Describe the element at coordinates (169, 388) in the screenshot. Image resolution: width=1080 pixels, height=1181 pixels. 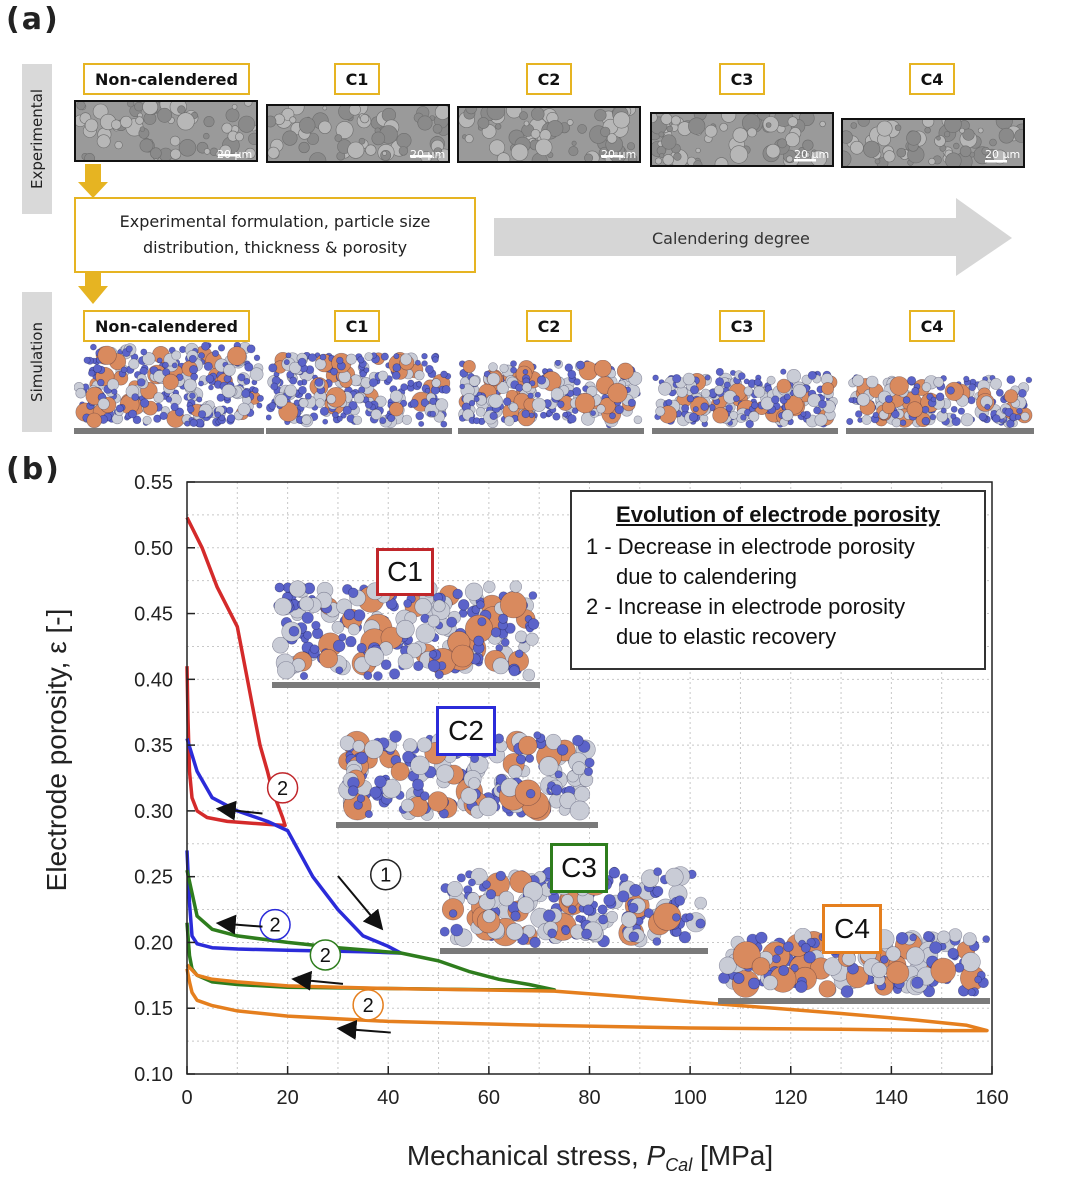
I see `simulation-image-noncalendered` at that location.